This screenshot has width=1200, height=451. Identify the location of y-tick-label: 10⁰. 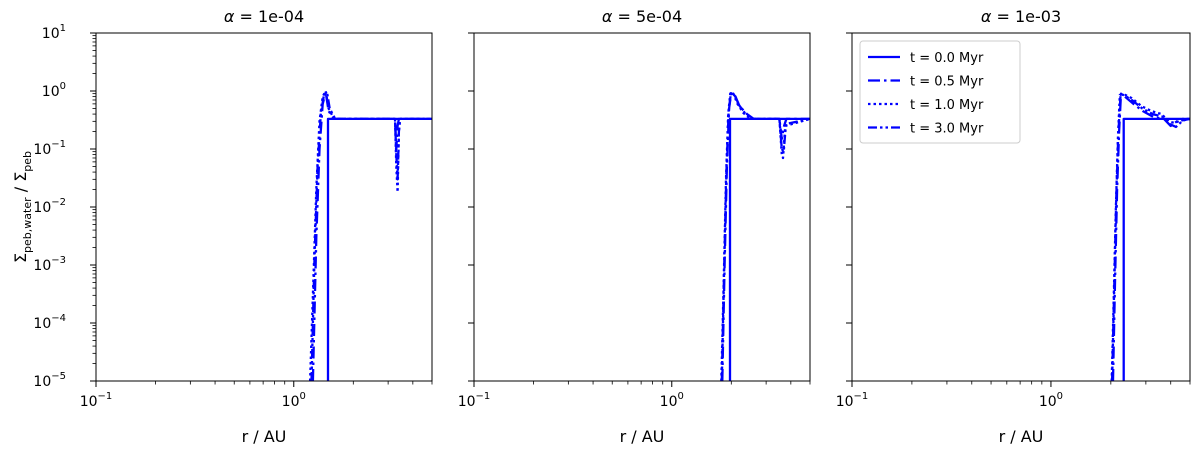
(54, 90).